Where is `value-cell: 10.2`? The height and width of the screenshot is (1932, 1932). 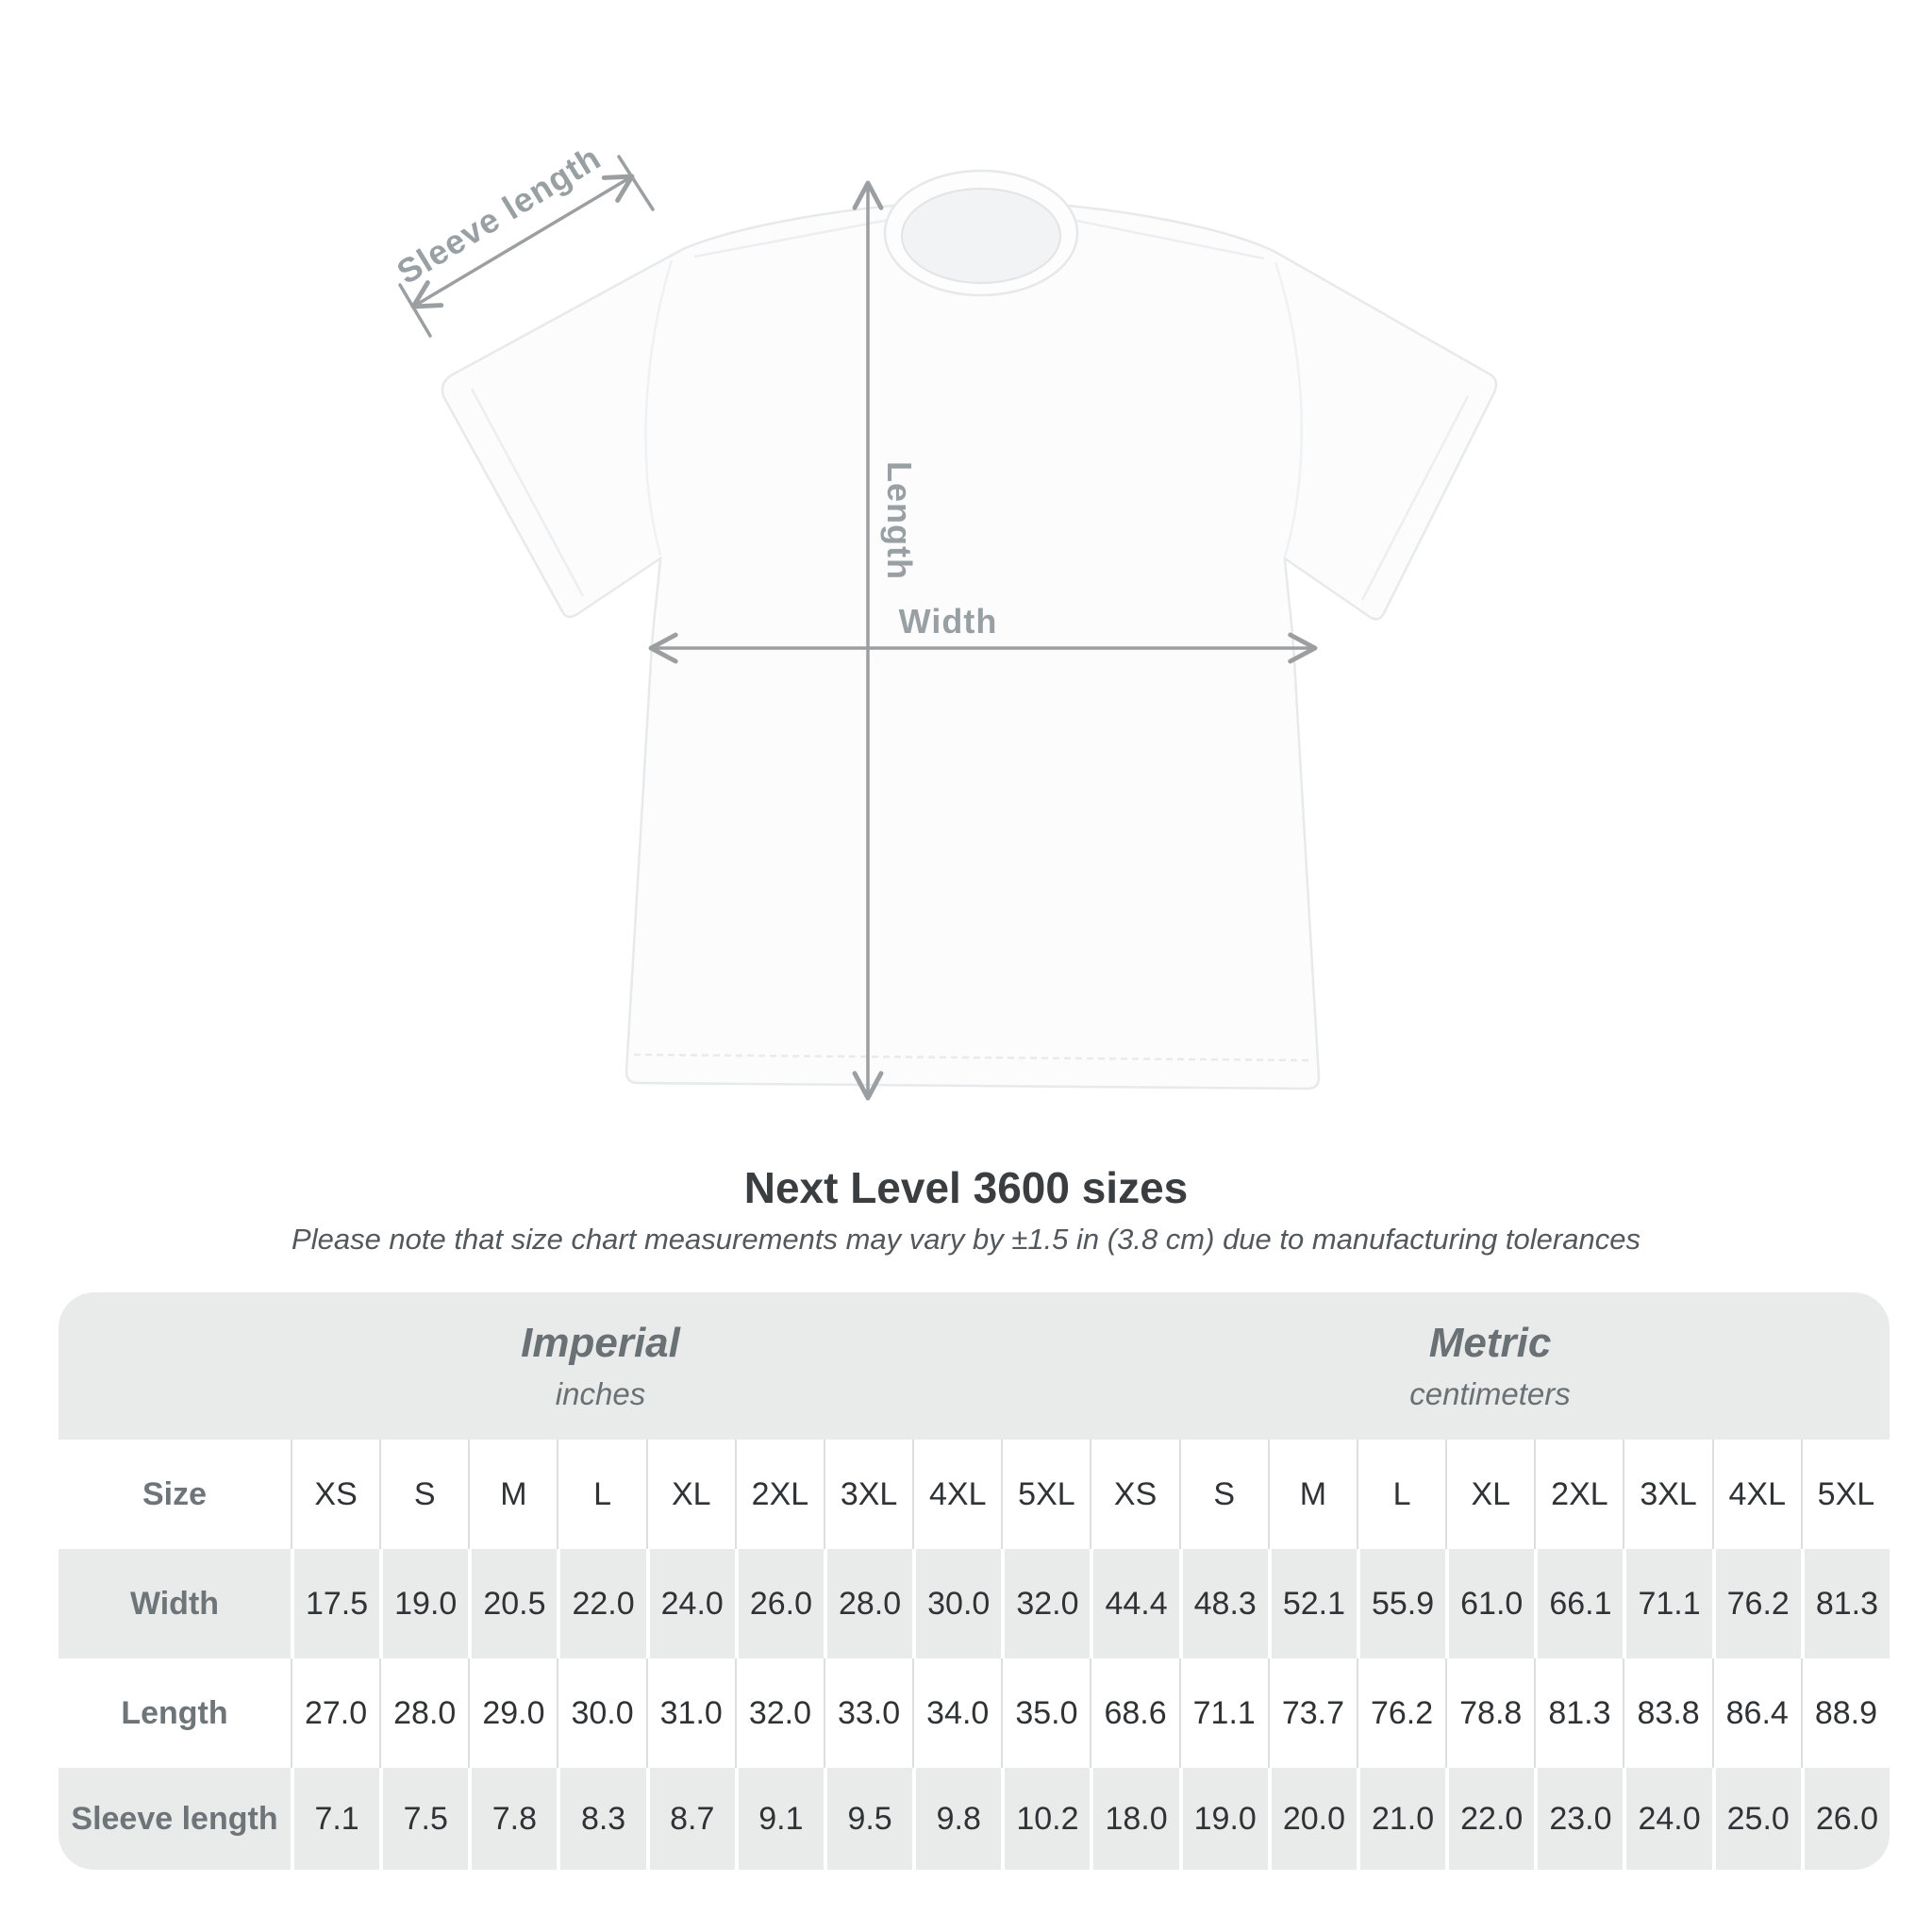
value-cell: 10.2 is located at coordinates (1045, 1819).